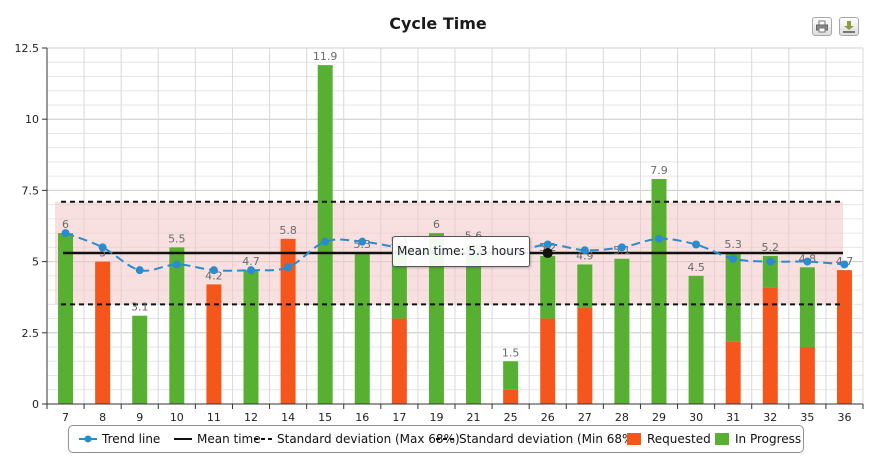 The width and height of the screenshot is (876, 471). Describe the element at coordinates (183, 439) in the screenshot. I see `legend-mean-swatch` at that location.